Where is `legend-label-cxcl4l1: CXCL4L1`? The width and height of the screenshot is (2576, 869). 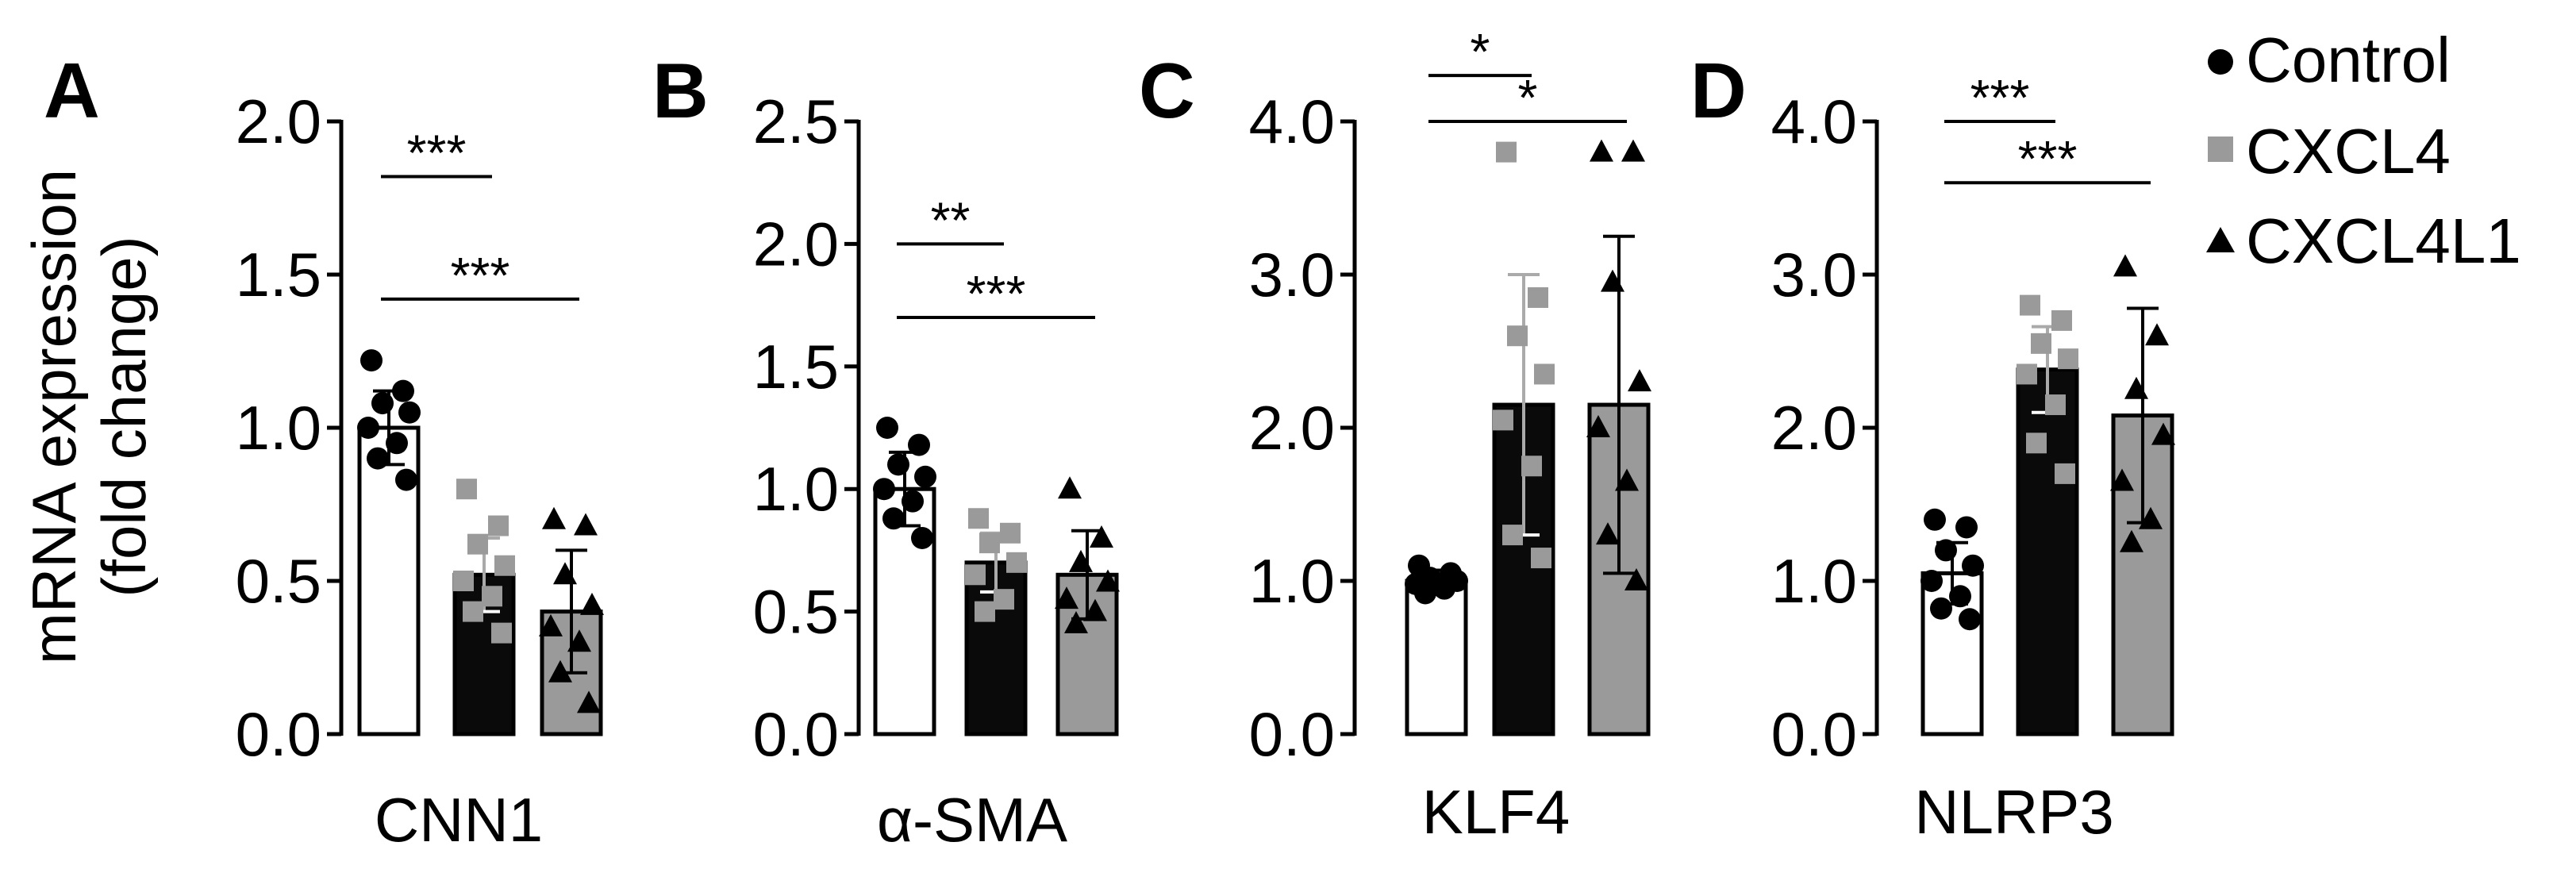 legend-label-cxcl4l1: CXCL4L1 is located at coordinates (2383, 241).